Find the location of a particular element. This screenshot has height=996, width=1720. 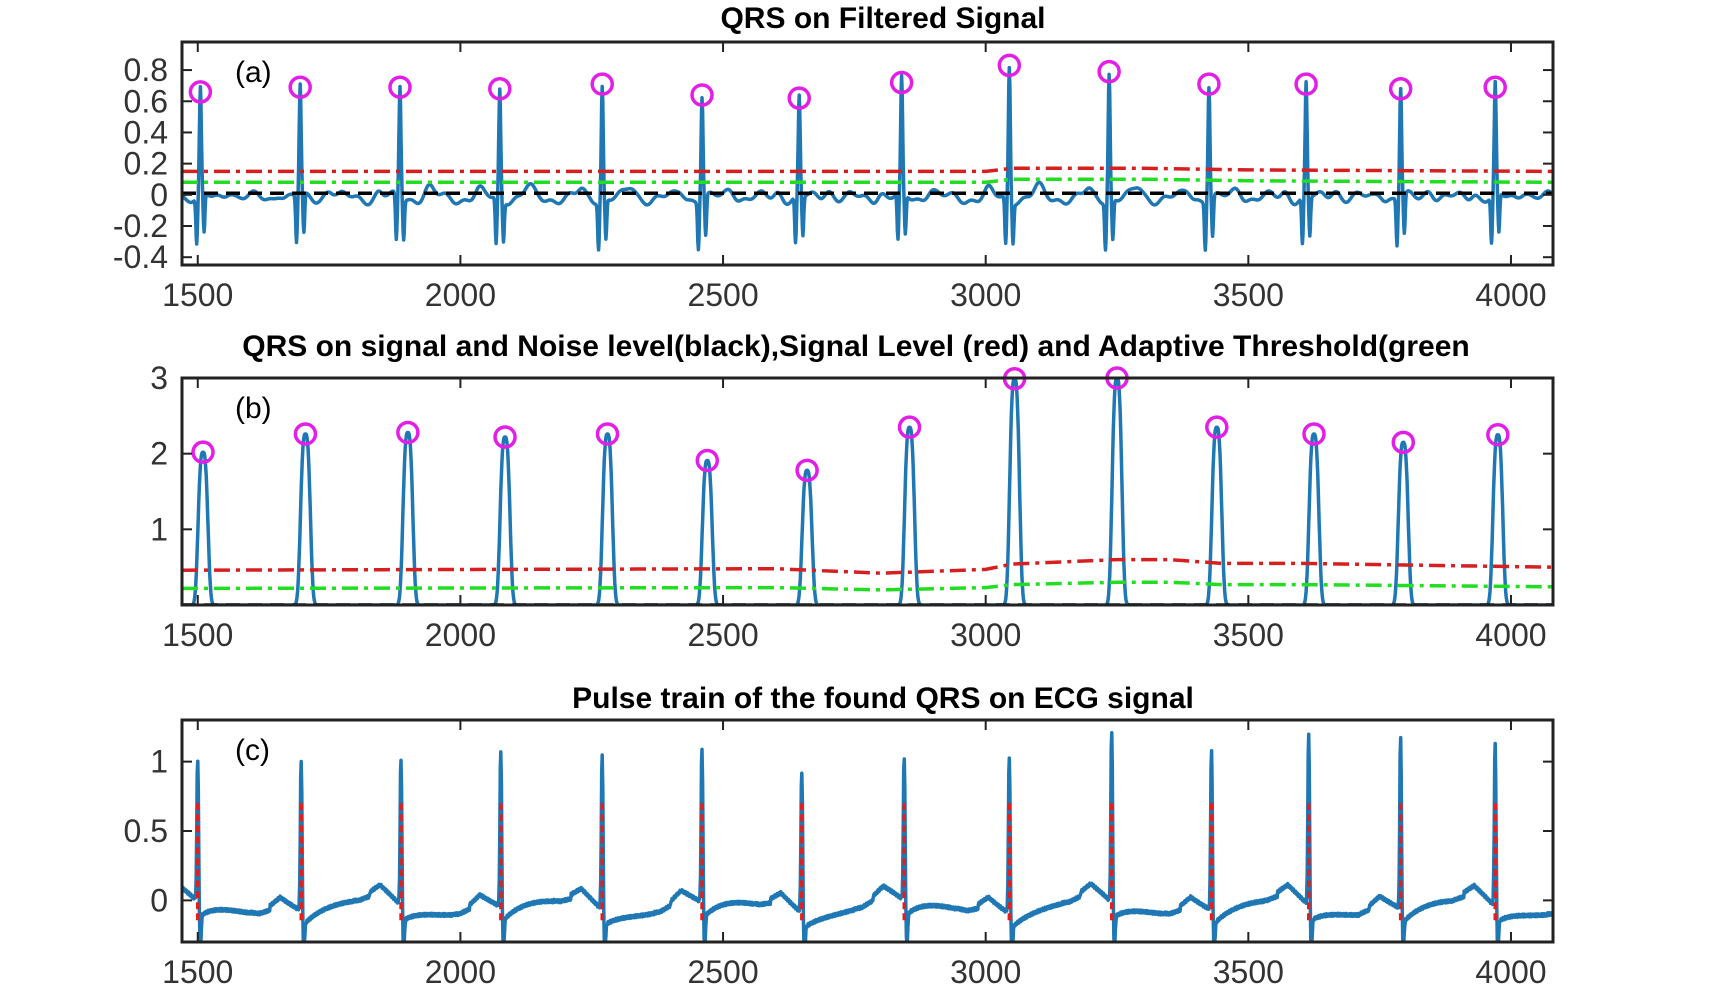

y-tick-label: 2 is located at coordinates (159, 454).